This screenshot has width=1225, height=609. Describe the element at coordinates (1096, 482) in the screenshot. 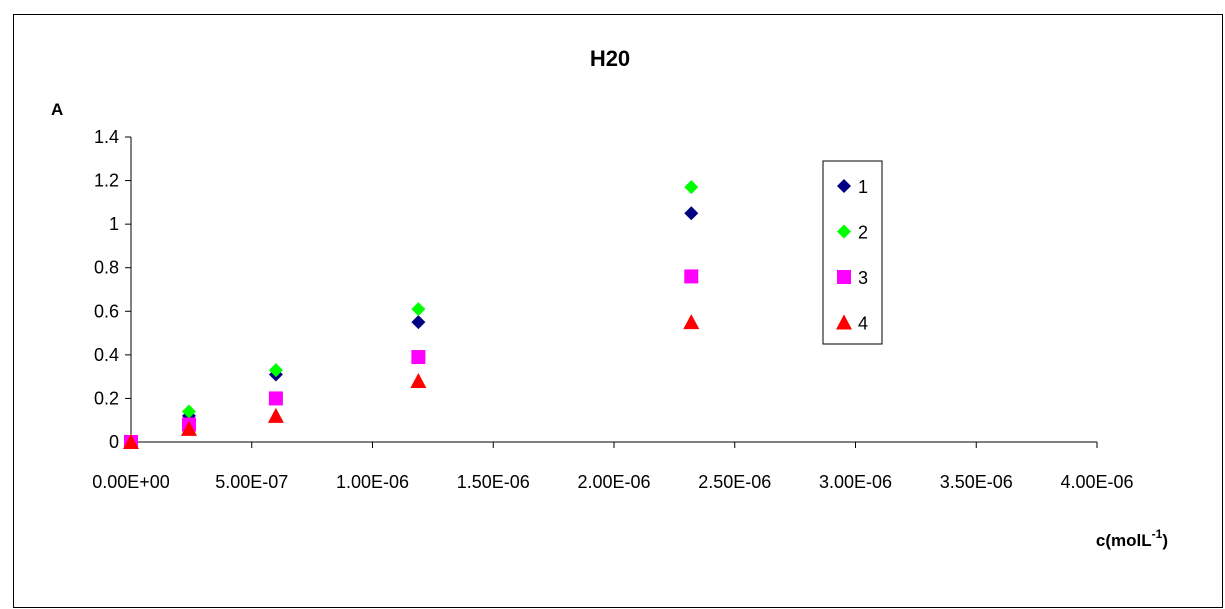

I see `x-tick-label: 4.00E-06` at that location.